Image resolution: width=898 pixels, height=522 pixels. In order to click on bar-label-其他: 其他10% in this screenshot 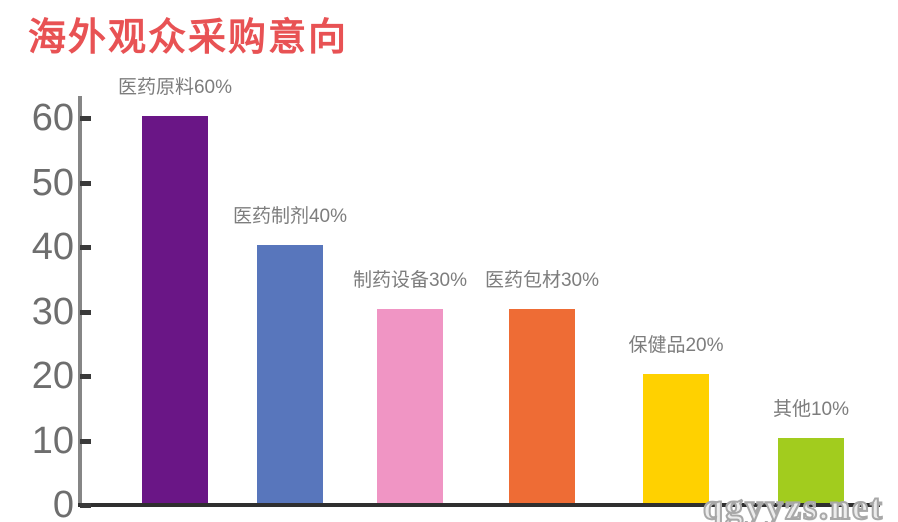, I will do `click(811, 409)`.